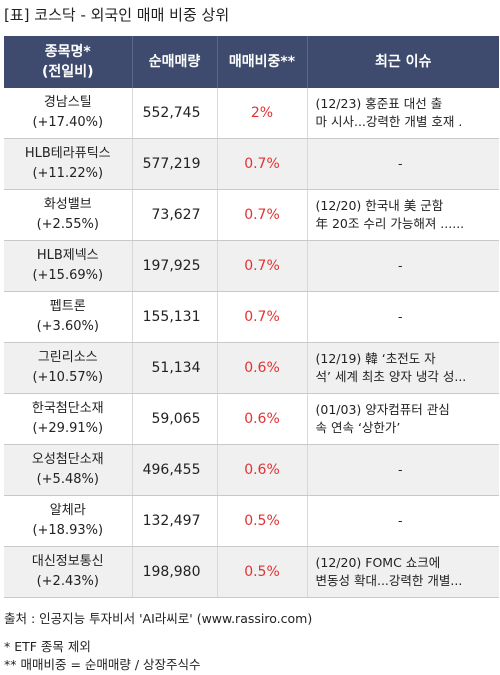  What do you see at coordinates (67, 561) in the screenshot?
I see `stock-name: 대신정보통신` at bounding box center [67, 561].